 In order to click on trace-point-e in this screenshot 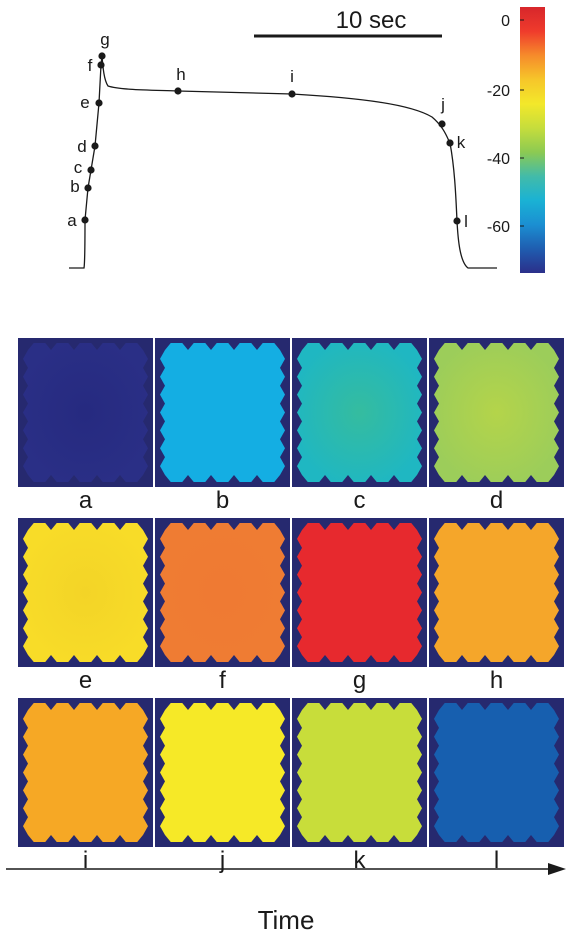, I will do `click(99, 103)`.